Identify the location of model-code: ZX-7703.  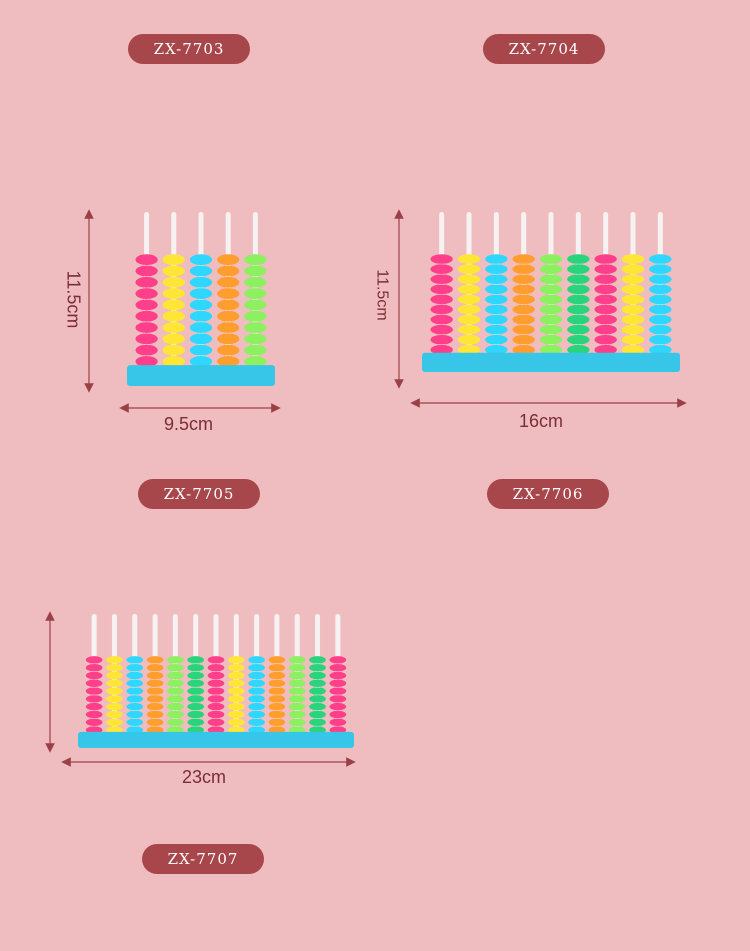
(189, 49).